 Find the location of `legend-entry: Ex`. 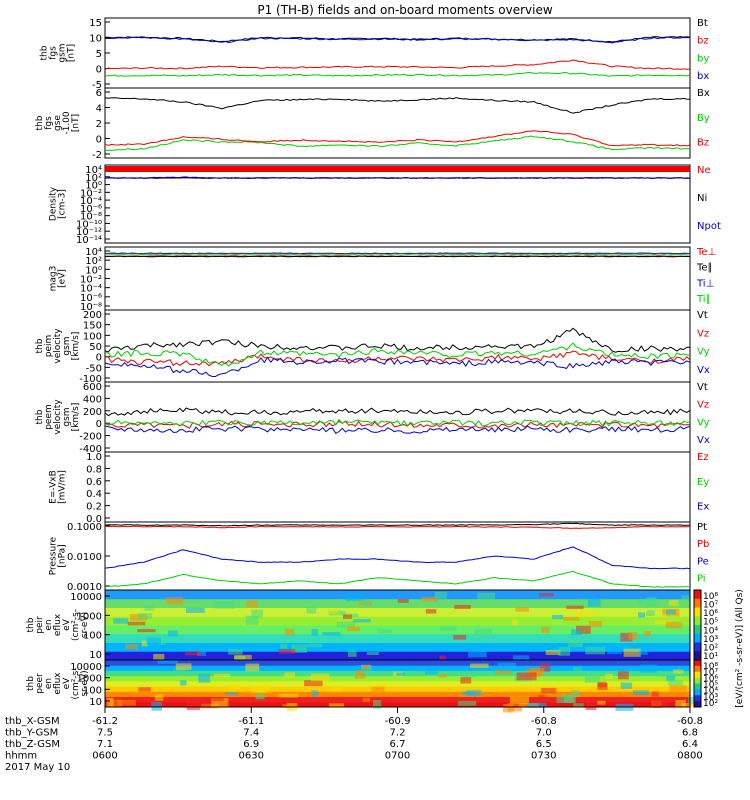

legend-entry: Ex is located at coordinates (703, 507).